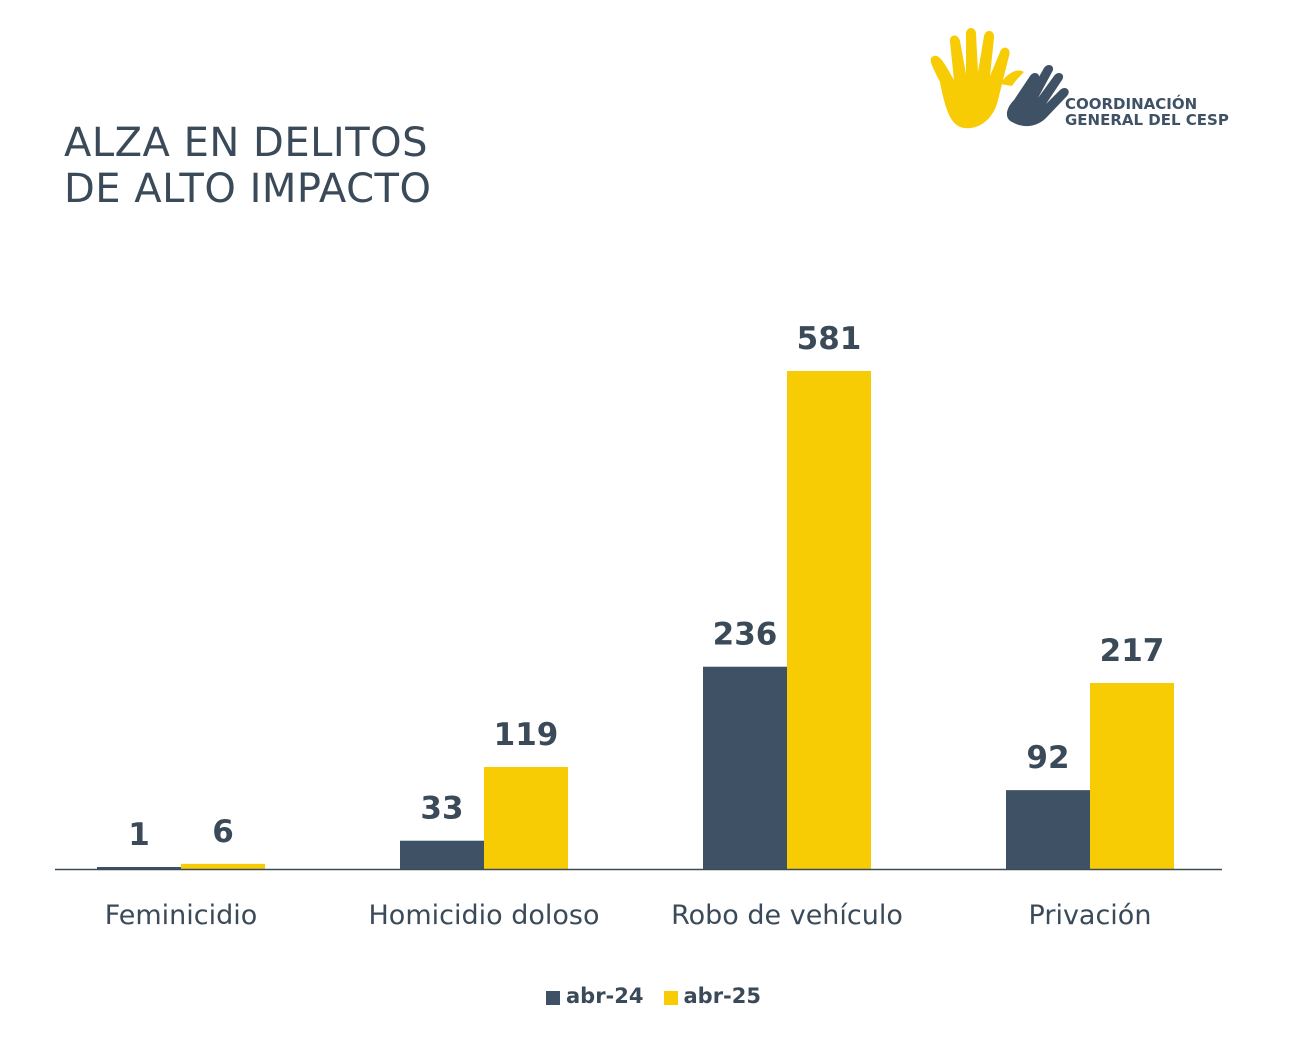 The height and width of the screenshot is (1051, 1307). Describe the element at coordinates (248, 189) in the screenshot. I see `chart-title-line-2: DE ALTO IMPACTO` at that location.